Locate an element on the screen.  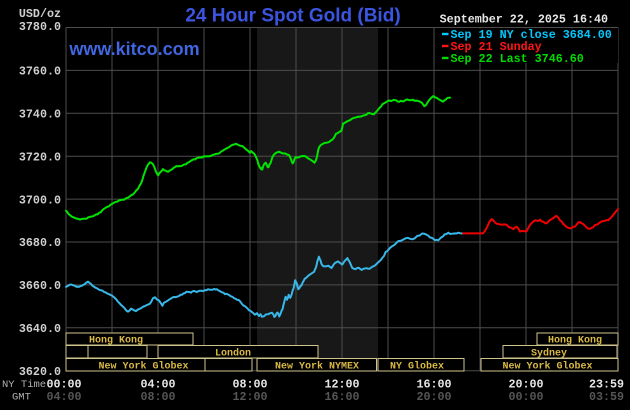
svg-text: NY Globex is located at coordinates (417, 366).